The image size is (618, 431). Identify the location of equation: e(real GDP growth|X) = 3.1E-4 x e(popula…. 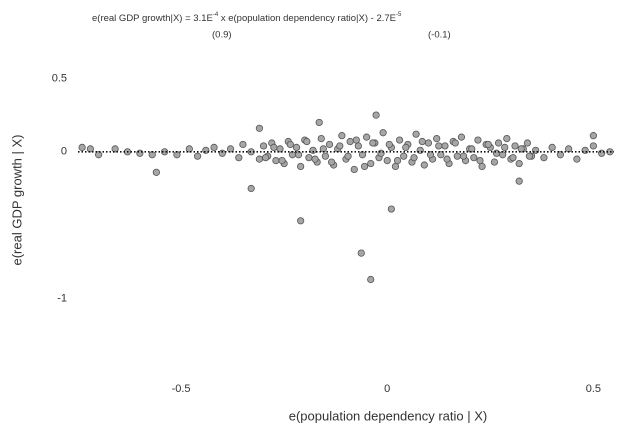
(247, 18).